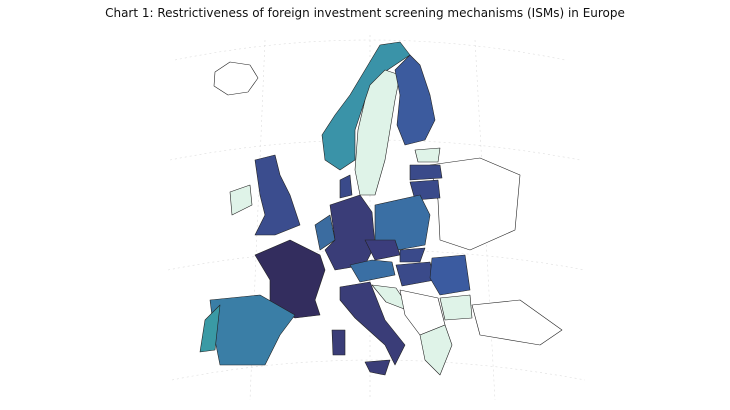  I want to click on turkey, so click(517, 322).